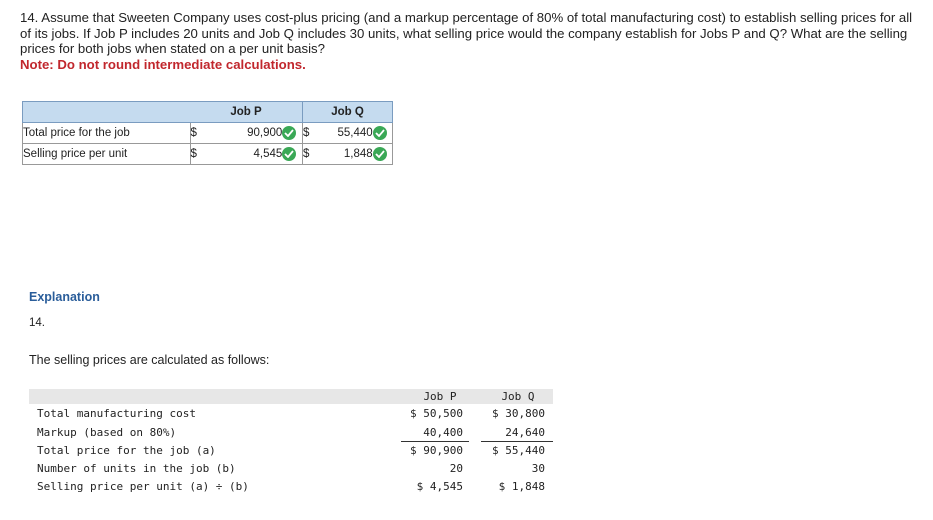  I want to click on calc-value-p: 20, so click(456, 468).